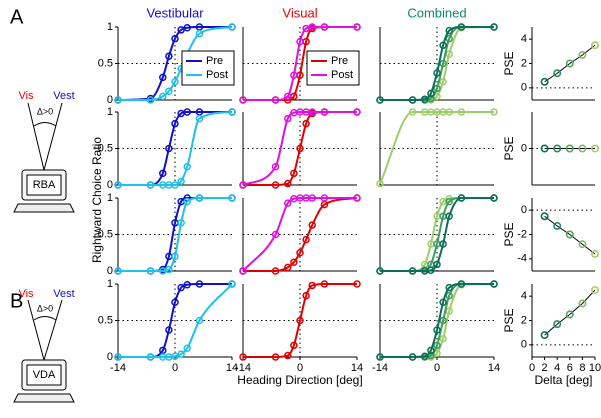  I want to click on x-tick-label: 8, so click(582, 368).